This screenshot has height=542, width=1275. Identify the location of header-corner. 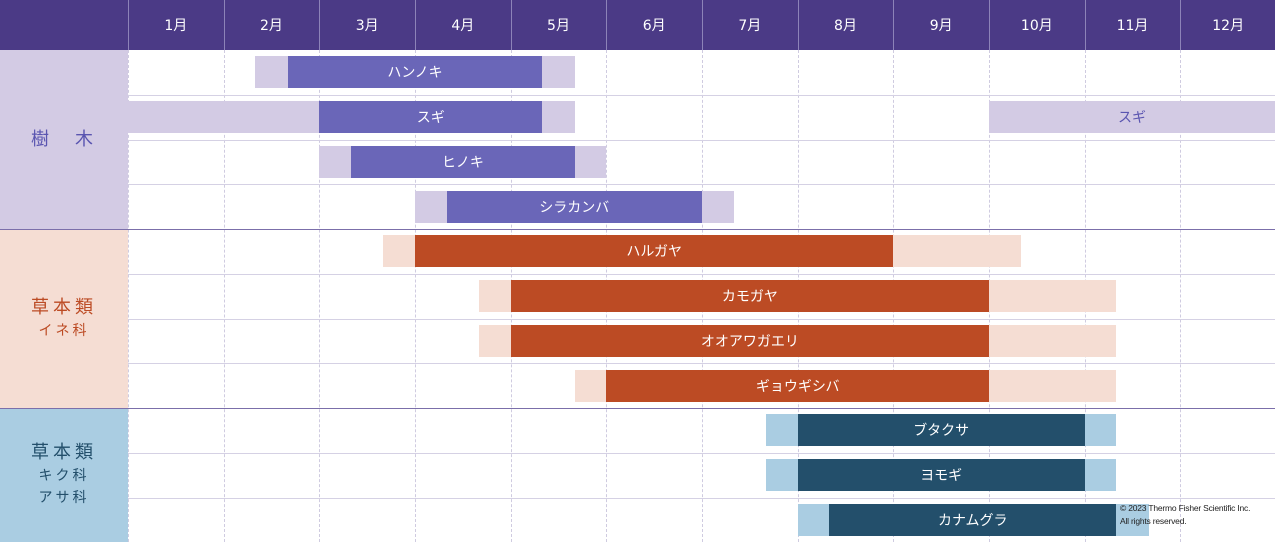
(64, 25).